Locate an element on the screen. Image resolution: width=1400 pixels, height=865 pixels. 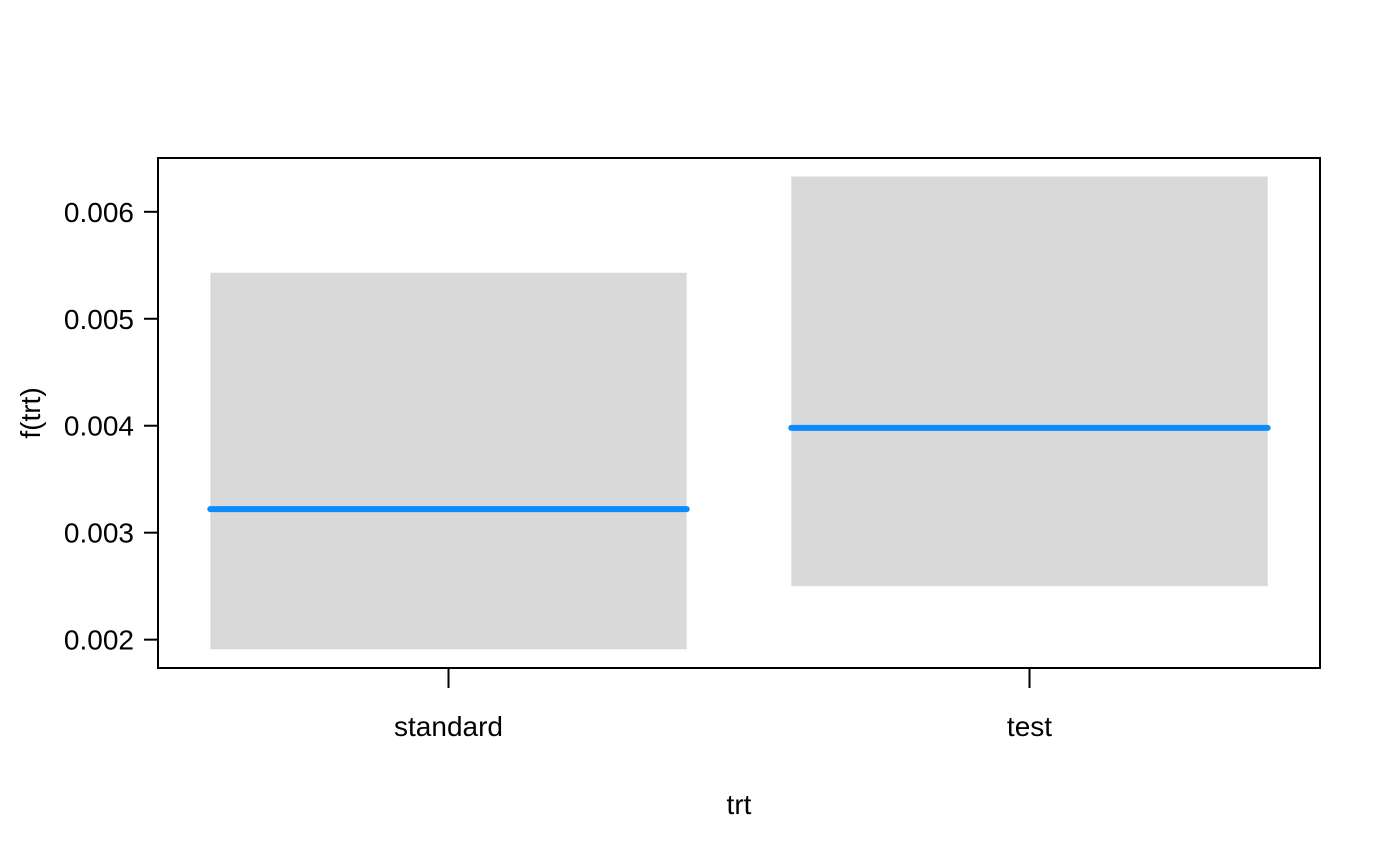
x-axis-title: trt is located at coordinates (739, 804).